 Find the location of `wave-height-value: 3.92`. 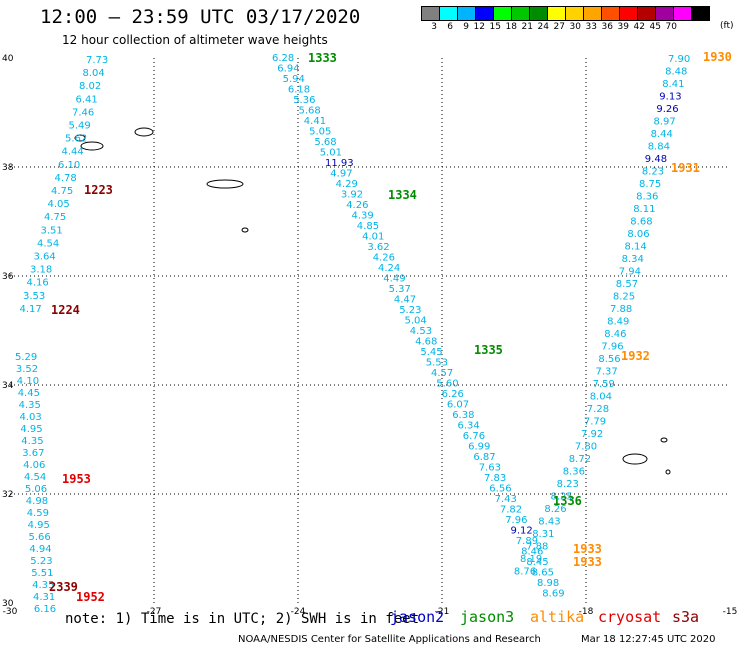

wave-height-value: 3.92 is located at coordinates (352, 195).